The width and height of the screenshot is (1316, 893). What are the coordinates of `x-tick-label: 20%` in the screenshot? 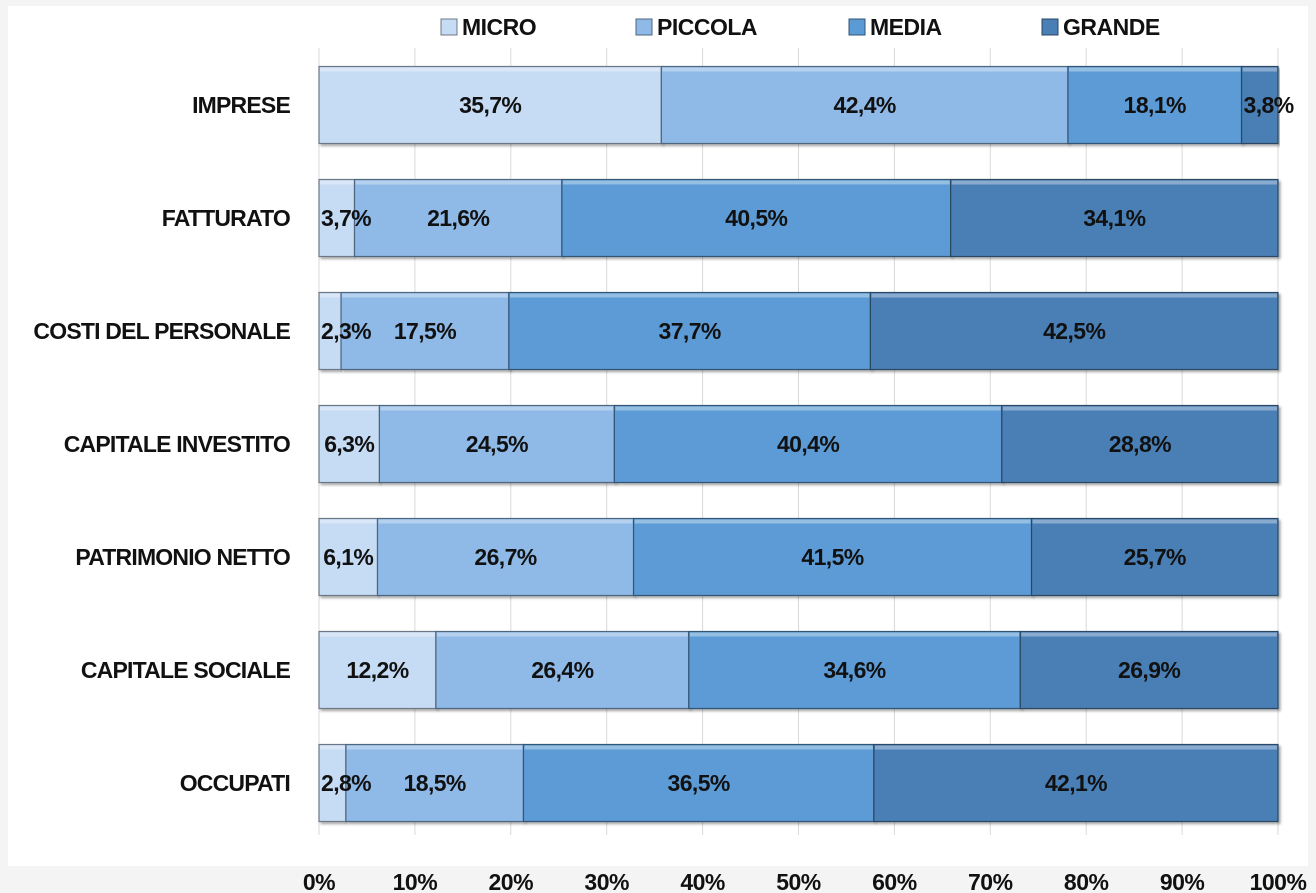 It's located at (511, 881).